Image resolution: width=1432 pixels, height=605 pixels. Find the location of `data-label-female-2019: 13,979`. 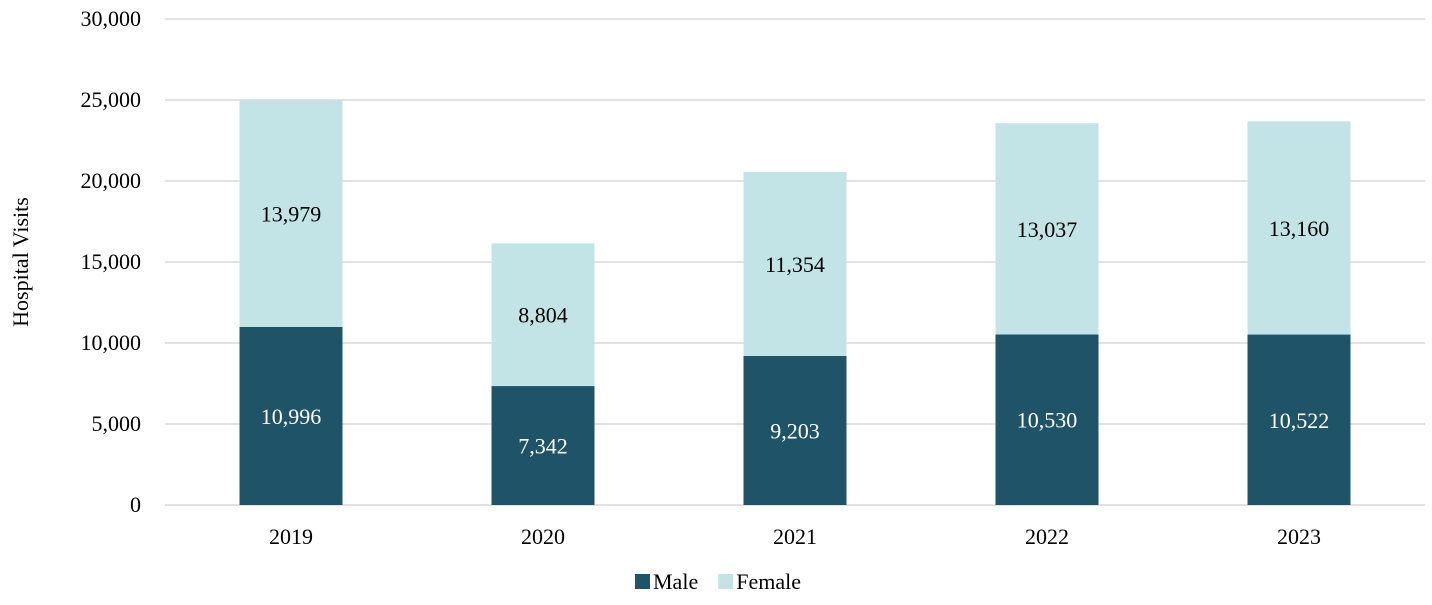

data-label-female-2019: 13,979 is located at coordinates (291, 214).